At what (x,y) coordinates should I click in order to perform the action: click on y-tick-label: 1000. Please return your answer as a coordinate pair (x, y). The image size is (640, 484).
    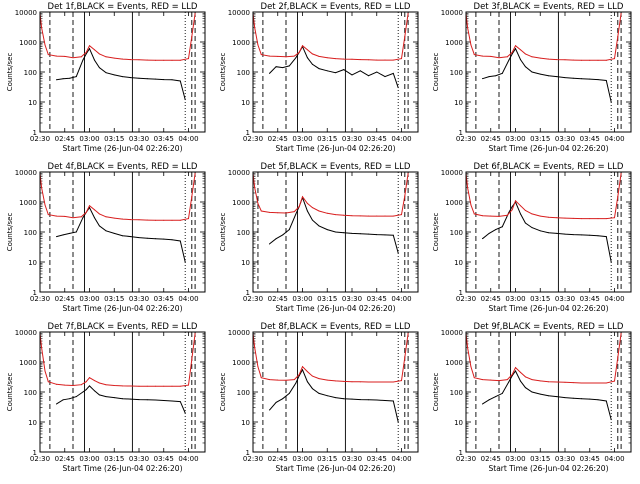
    Looking at the image, I should click on (28, 363).